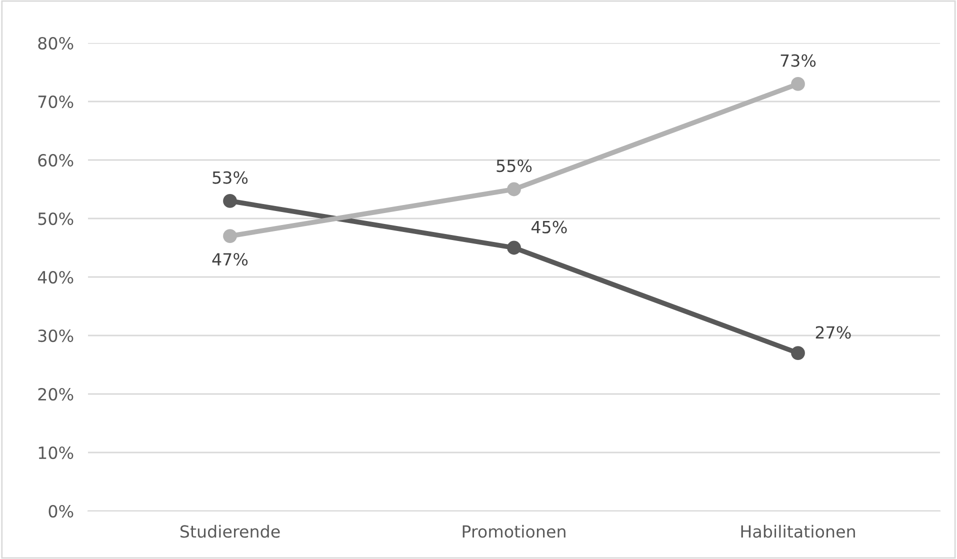 Image resolution: width=957 pixels, height=559 pixels. Describe the element at coordinates (56, 101) in the screenshot. I see `y-tick-label: 70%` at that location.